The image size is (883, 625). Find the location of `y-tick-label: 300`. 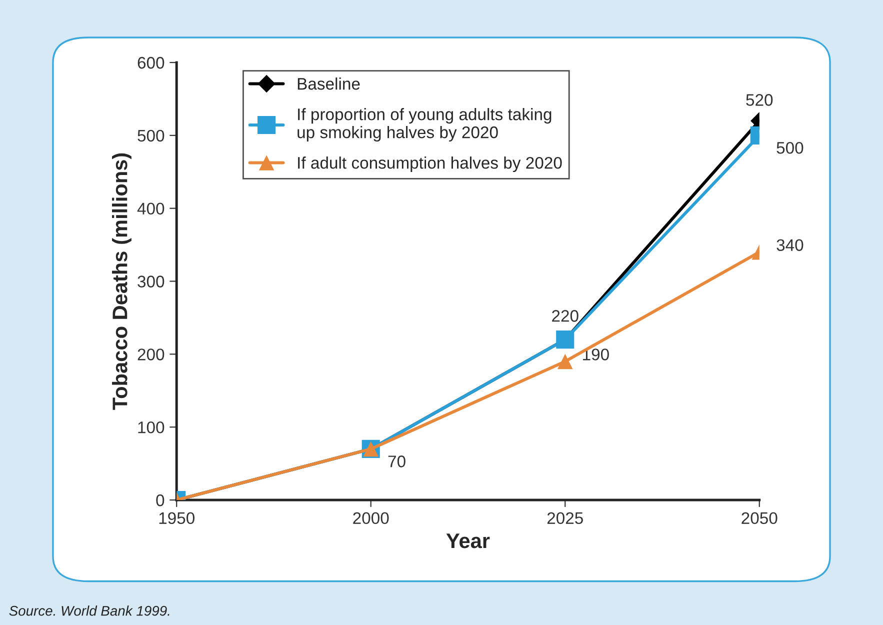

y-tick-label: 300 is located at coordinates (151, 282).